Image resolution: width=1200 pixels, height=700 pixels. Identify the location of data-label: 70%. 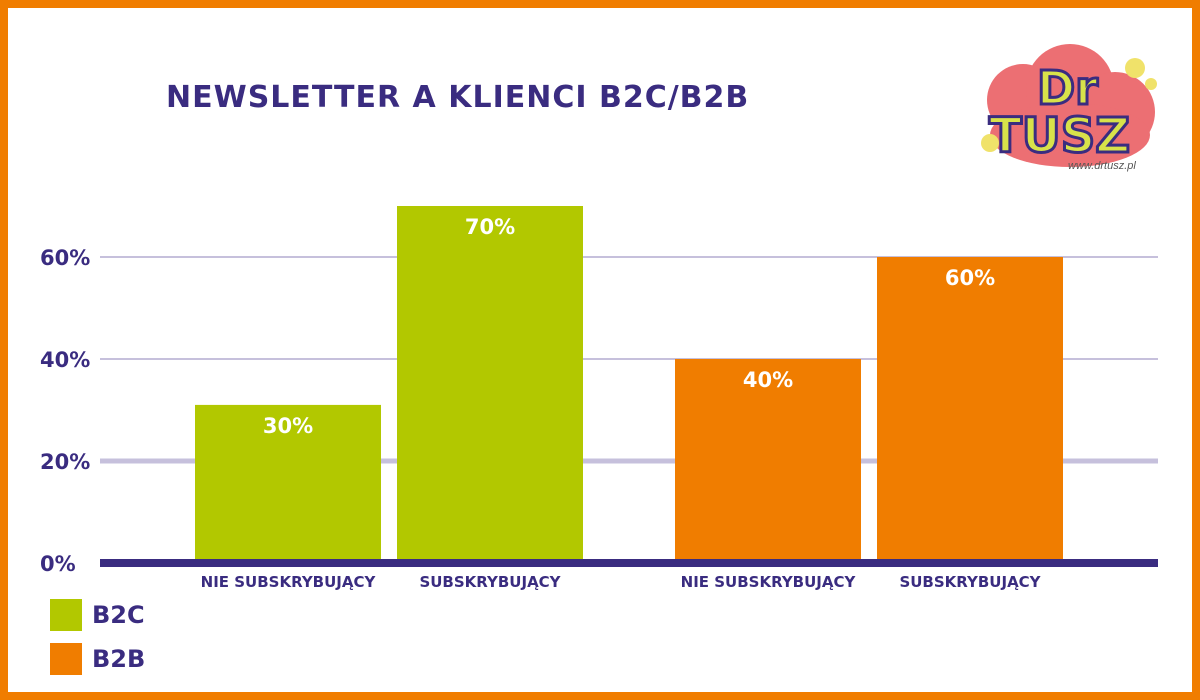
(490, 227).